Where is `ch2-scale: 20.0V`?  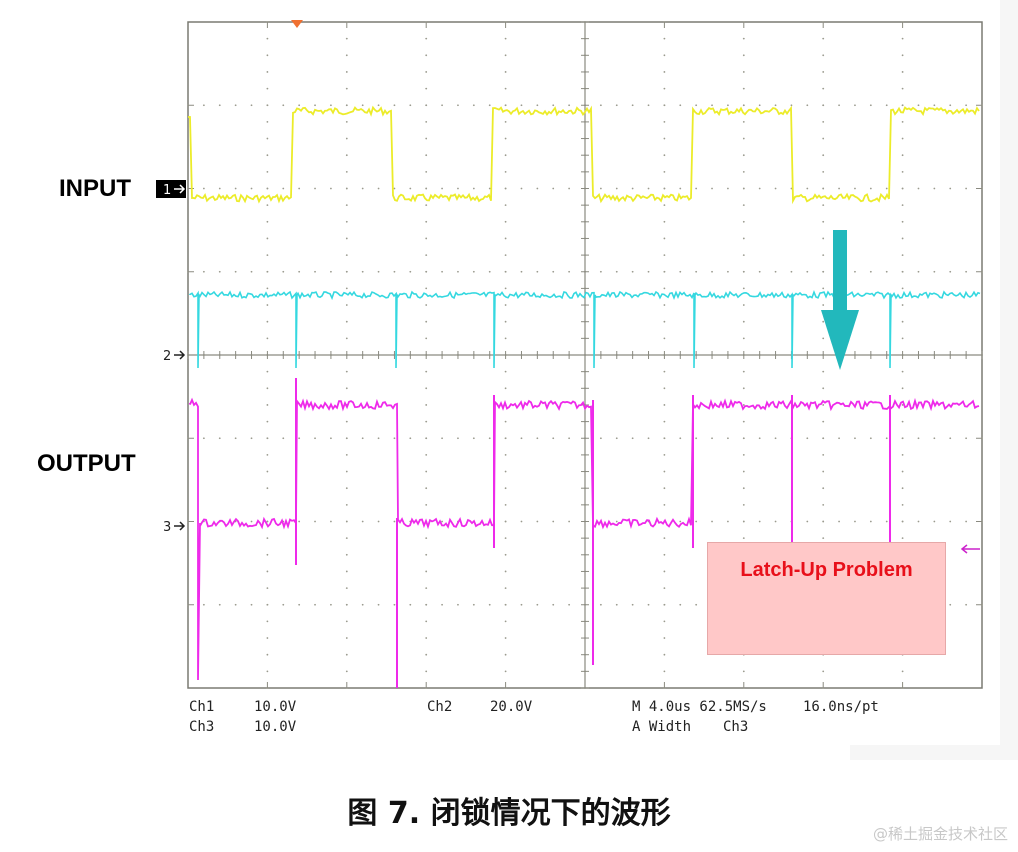
ch2-scale: 20.0V is located at coordinates (511, 707).